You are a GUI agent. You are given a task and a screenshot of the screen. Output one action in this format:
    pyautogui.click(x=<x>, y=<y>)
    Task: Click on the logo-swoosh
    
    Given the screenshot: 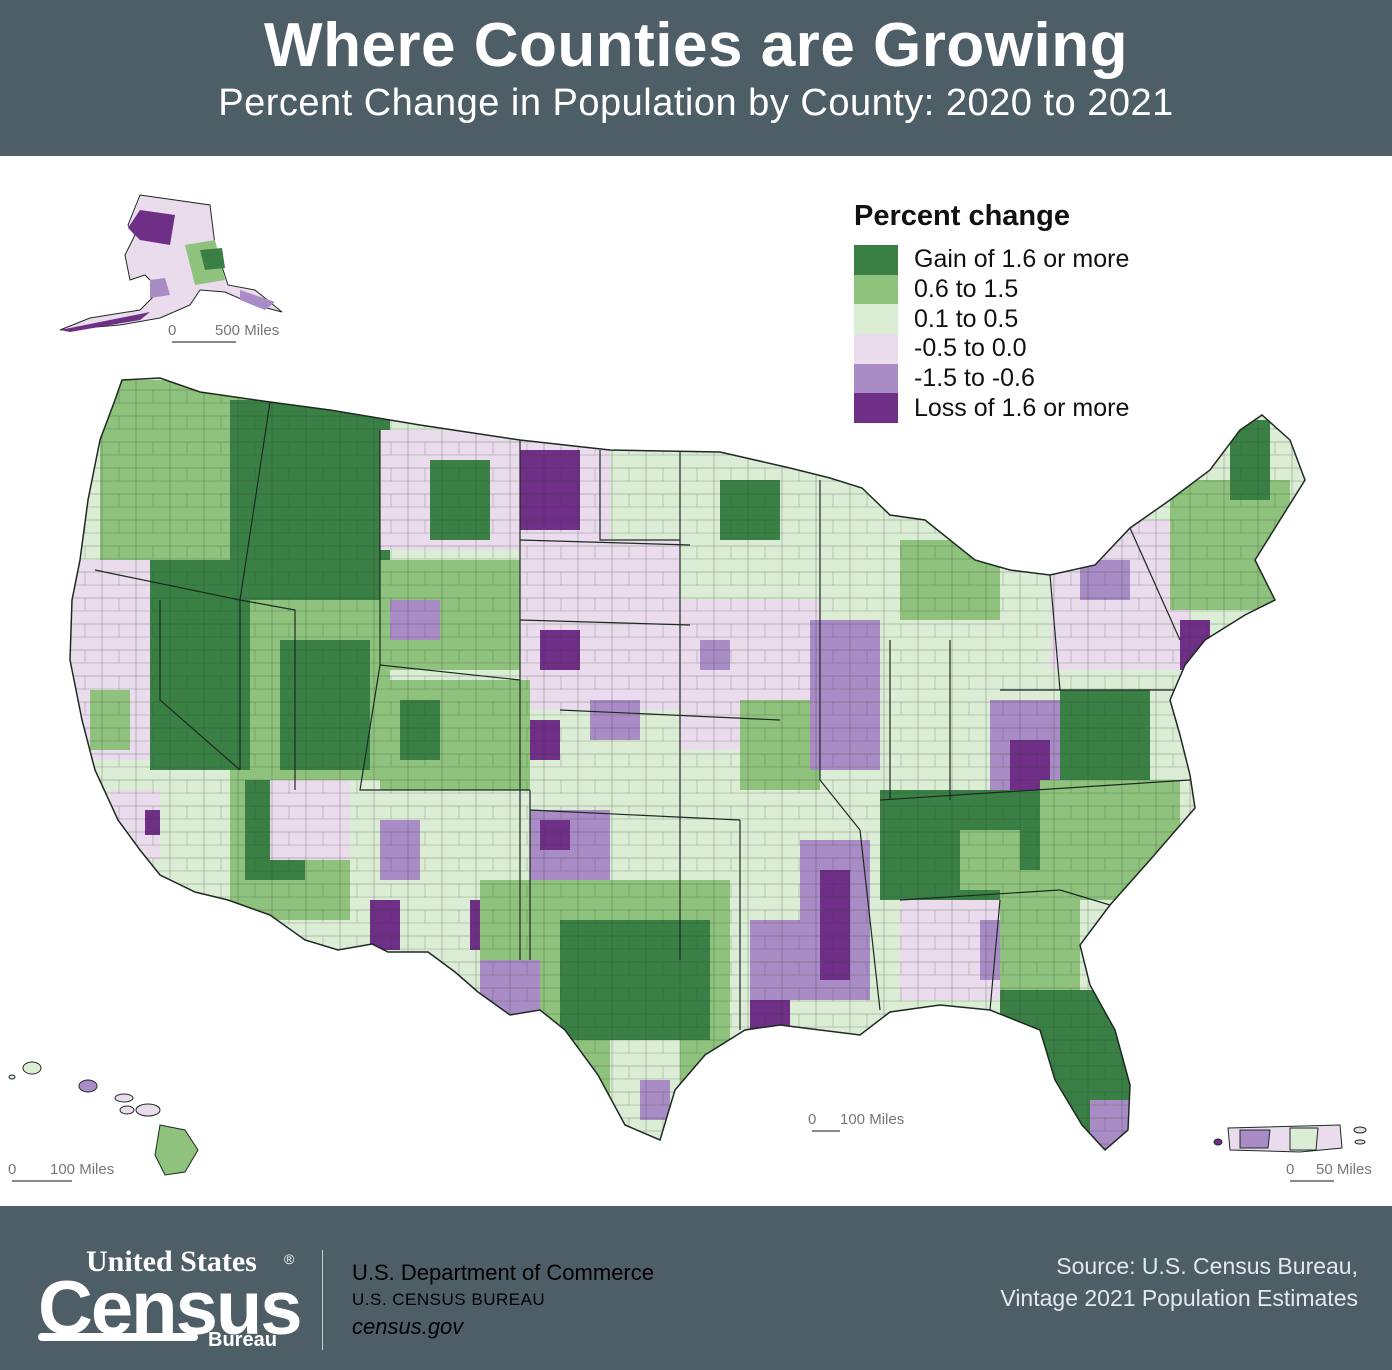 What is the action you would take?
    pyautogui.click(x=118, y=1337)
    